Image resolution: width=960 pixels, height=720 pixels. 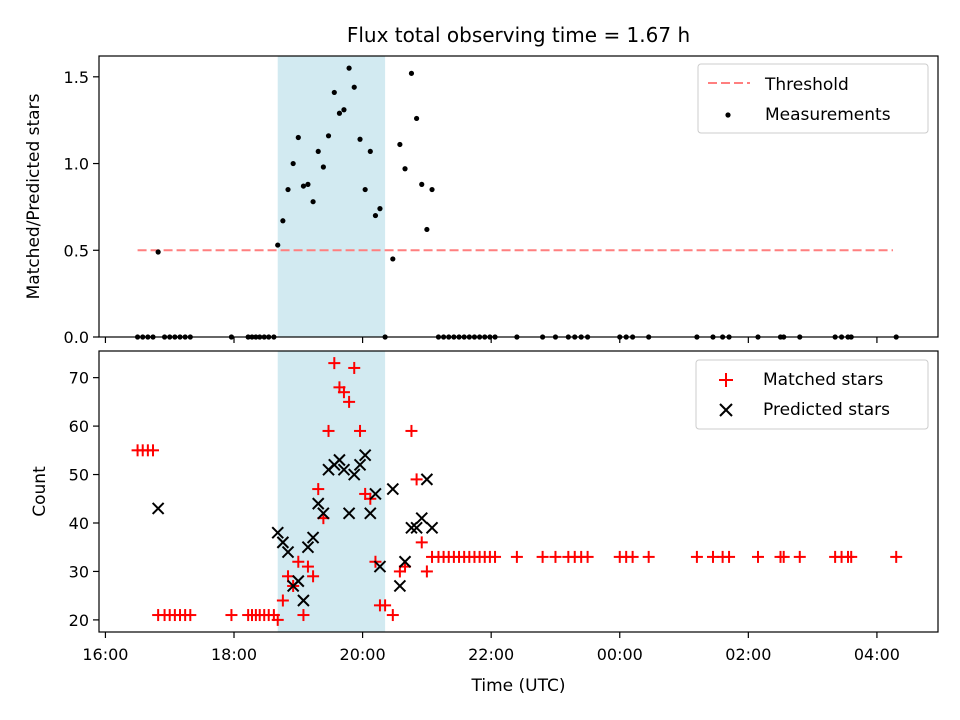 What do you see at coordinates (620, 654) in the screenshot?
I see `x-tick-label: 00:00` at bounding box center [620, 654].